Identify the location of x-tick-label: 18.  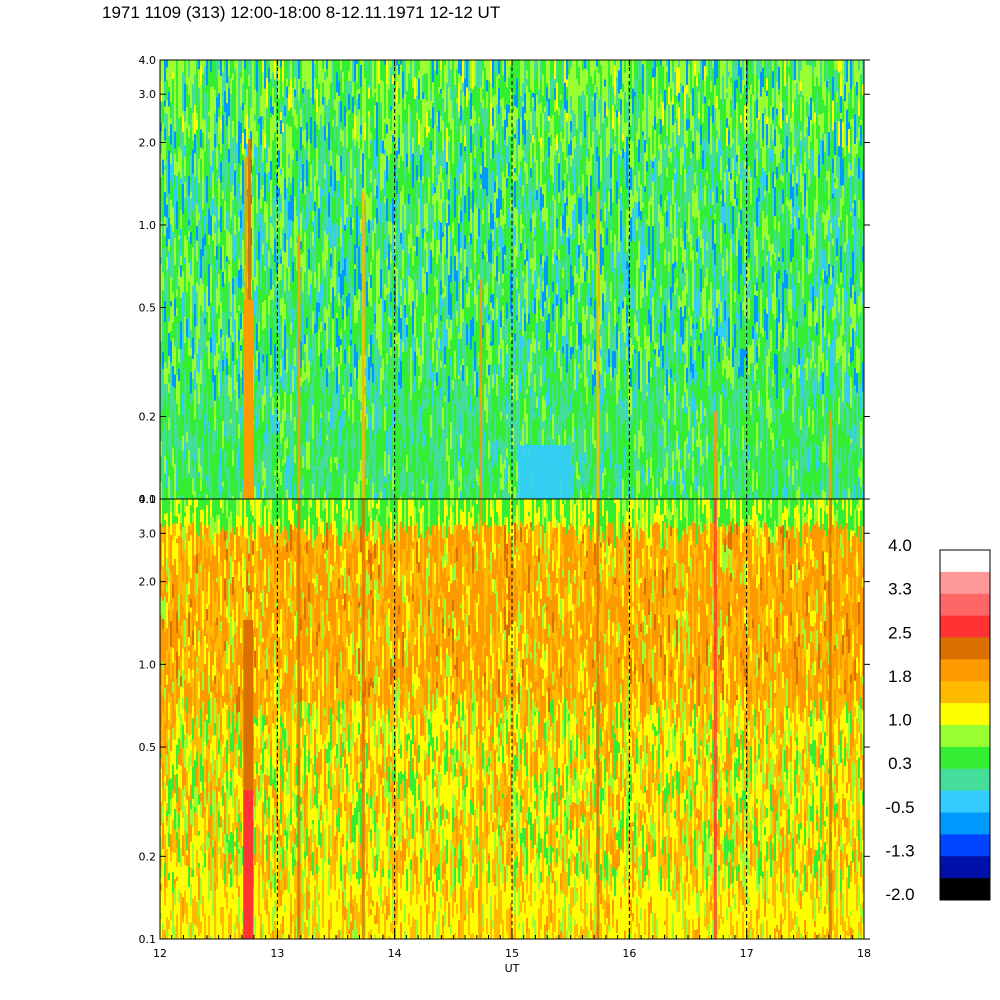
(864, 953).